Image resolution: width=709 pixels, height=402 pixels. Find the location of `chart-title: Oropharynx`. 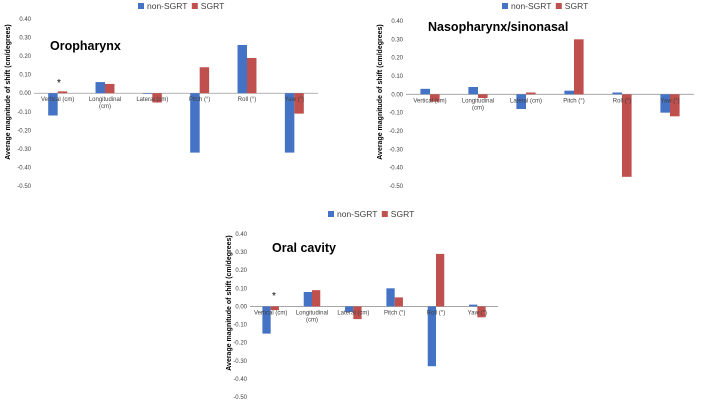

chart-title: Oropharynx is located at coordinates (85, 46).